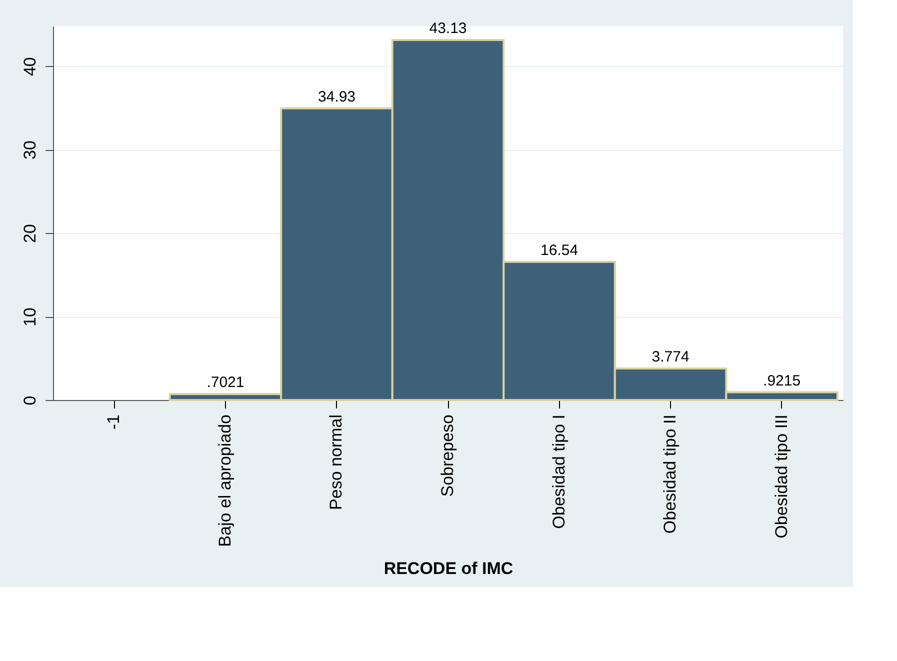  I want to click on x-tick-label: Bajo el apropiado, so click(224, 480).